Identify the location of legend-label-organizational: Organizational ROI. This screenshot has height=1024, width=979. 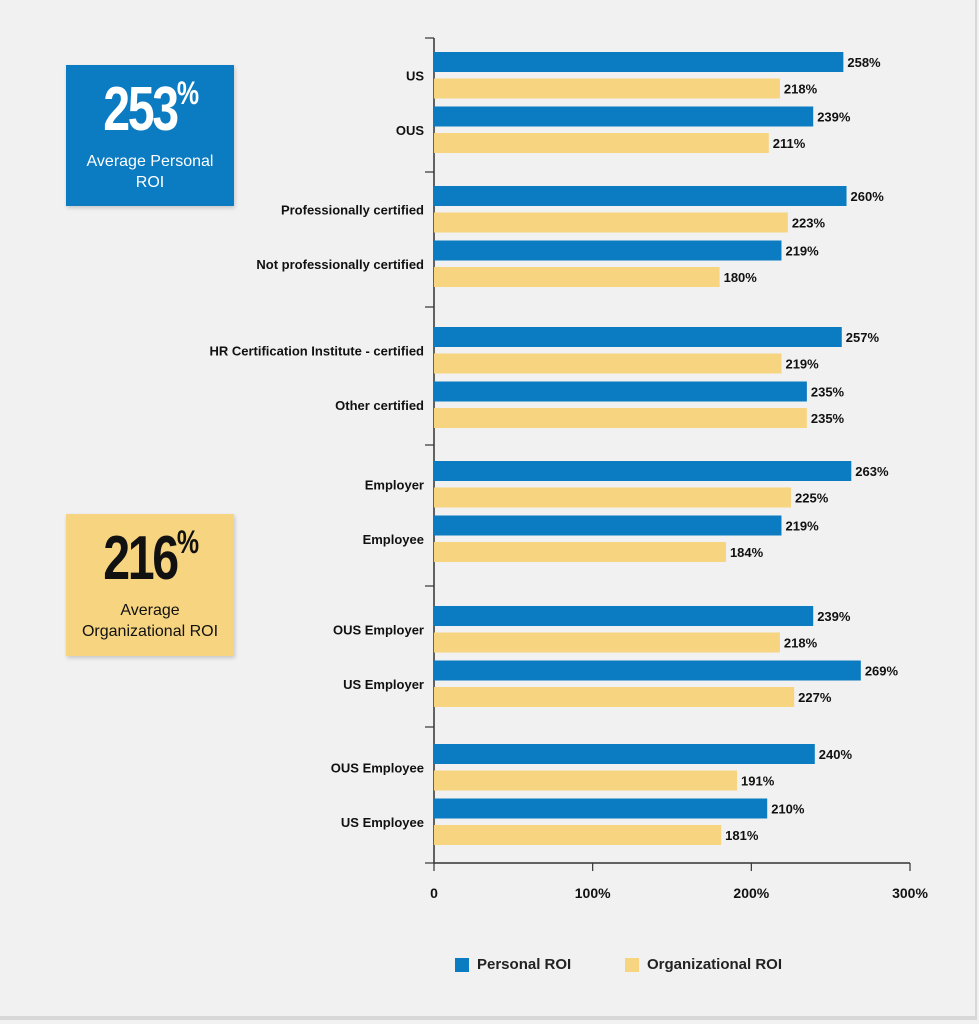
(715, 964).